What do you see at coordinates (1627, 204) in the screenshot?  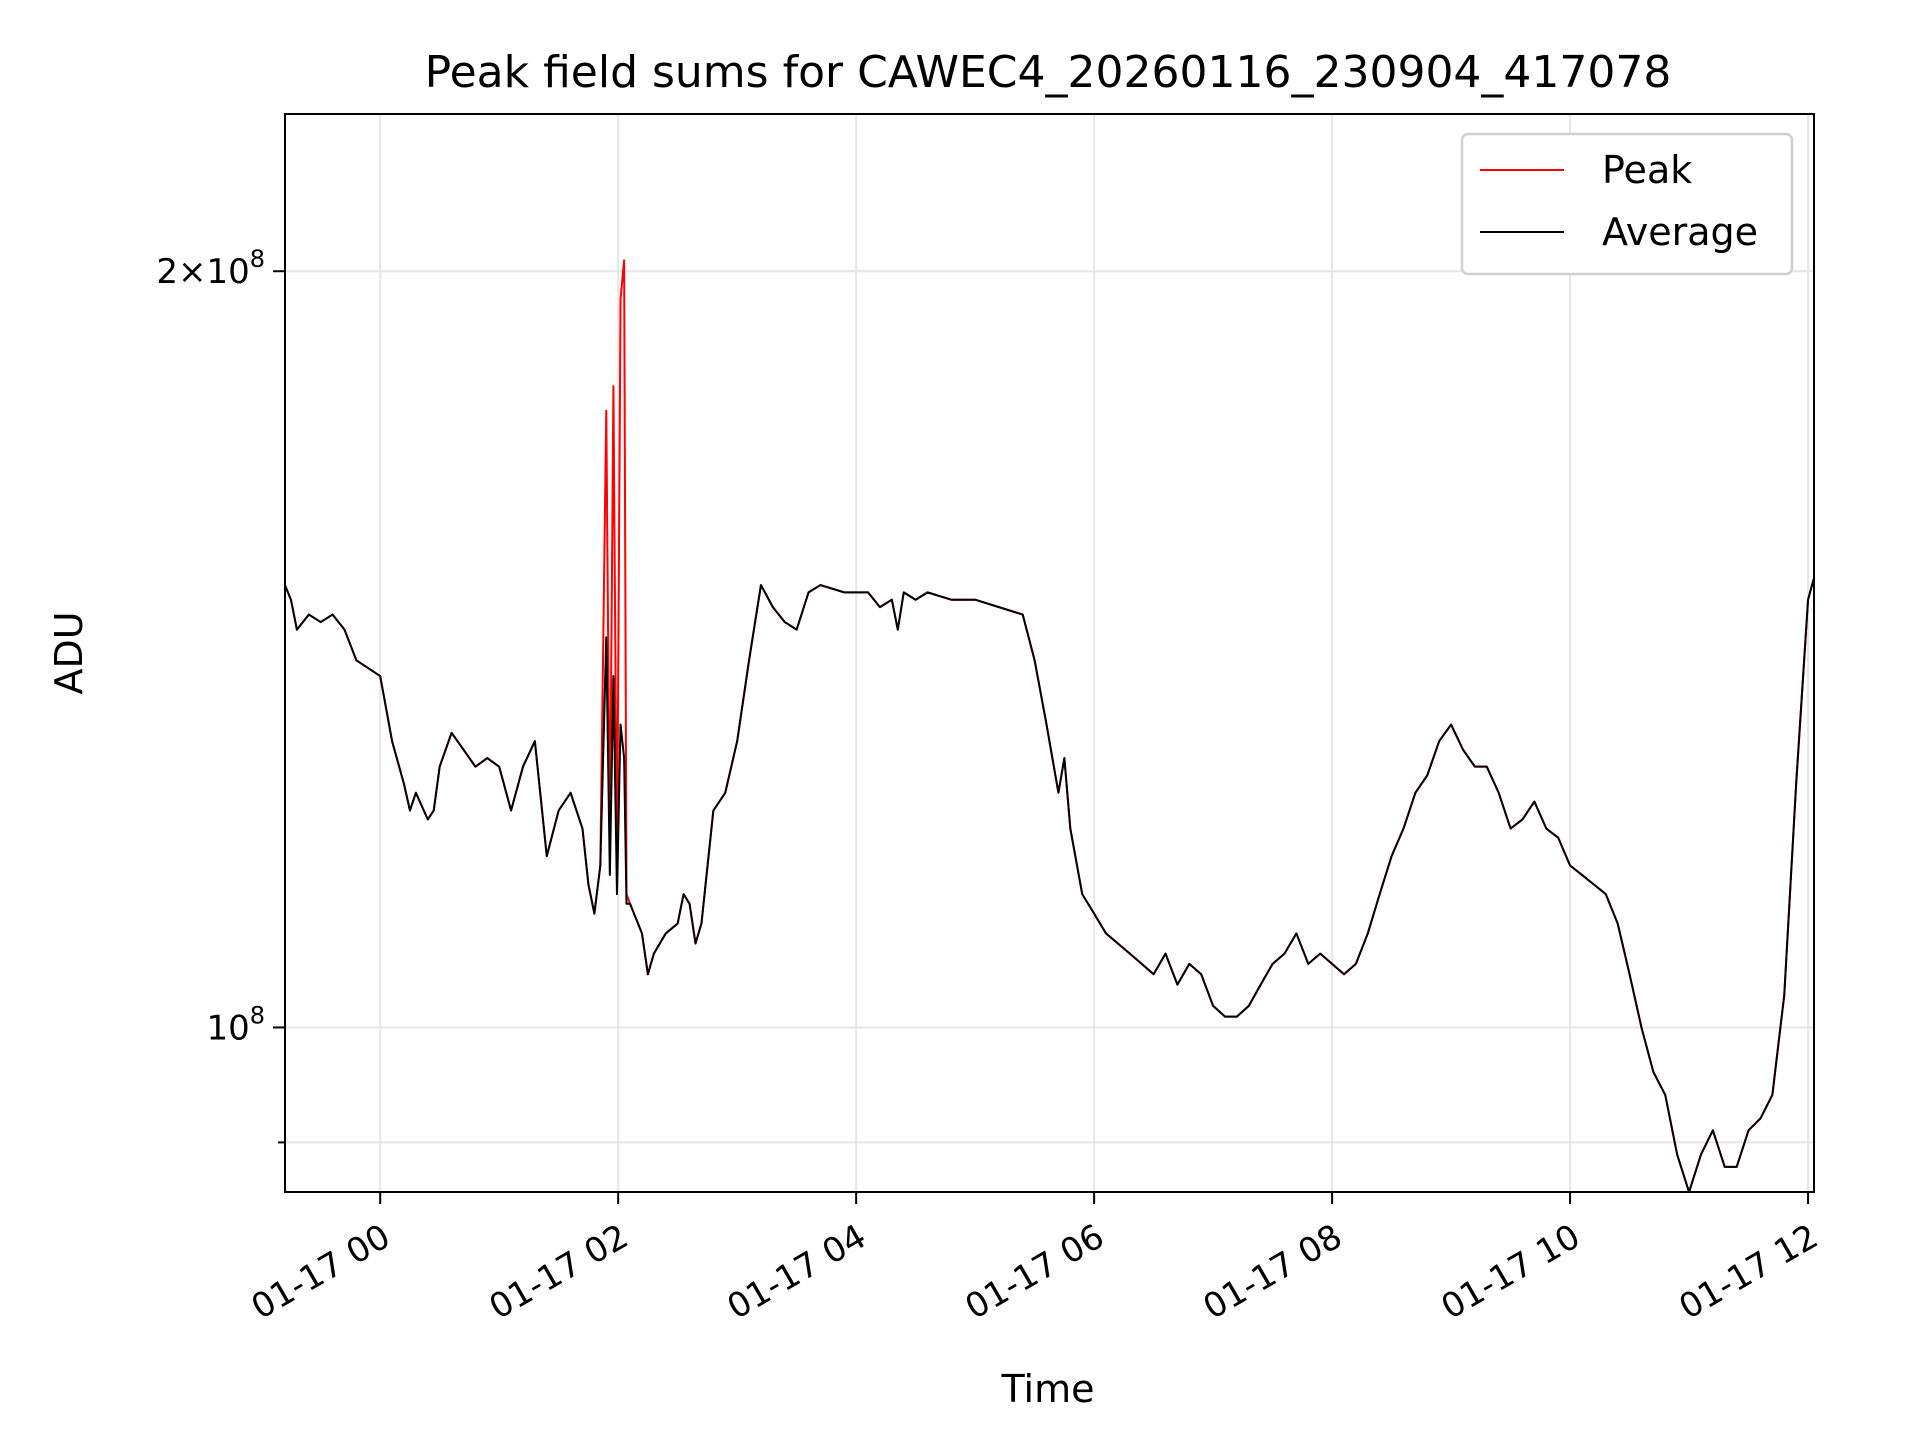 I see `legend: Peak Average` at bounding box center [1627, 204].